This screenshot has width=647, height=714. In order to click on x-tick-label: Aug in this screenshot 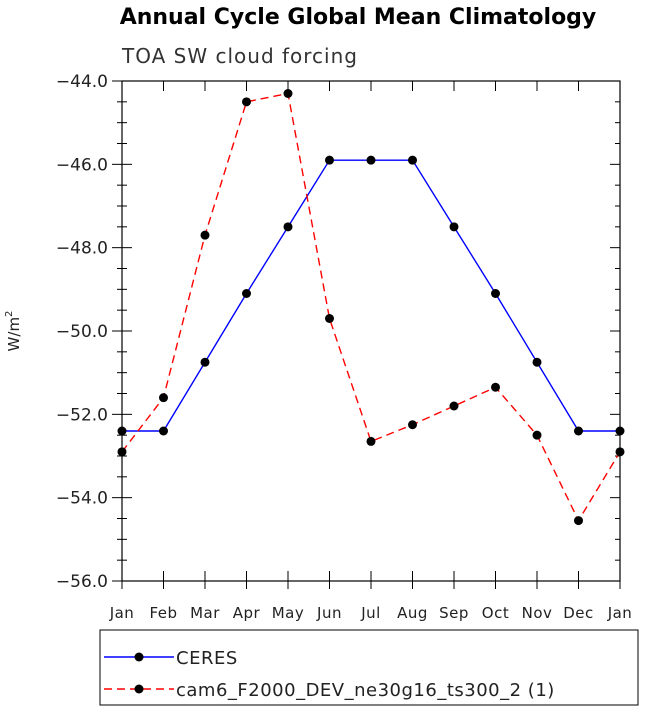, I will do `click(412, 613)`.